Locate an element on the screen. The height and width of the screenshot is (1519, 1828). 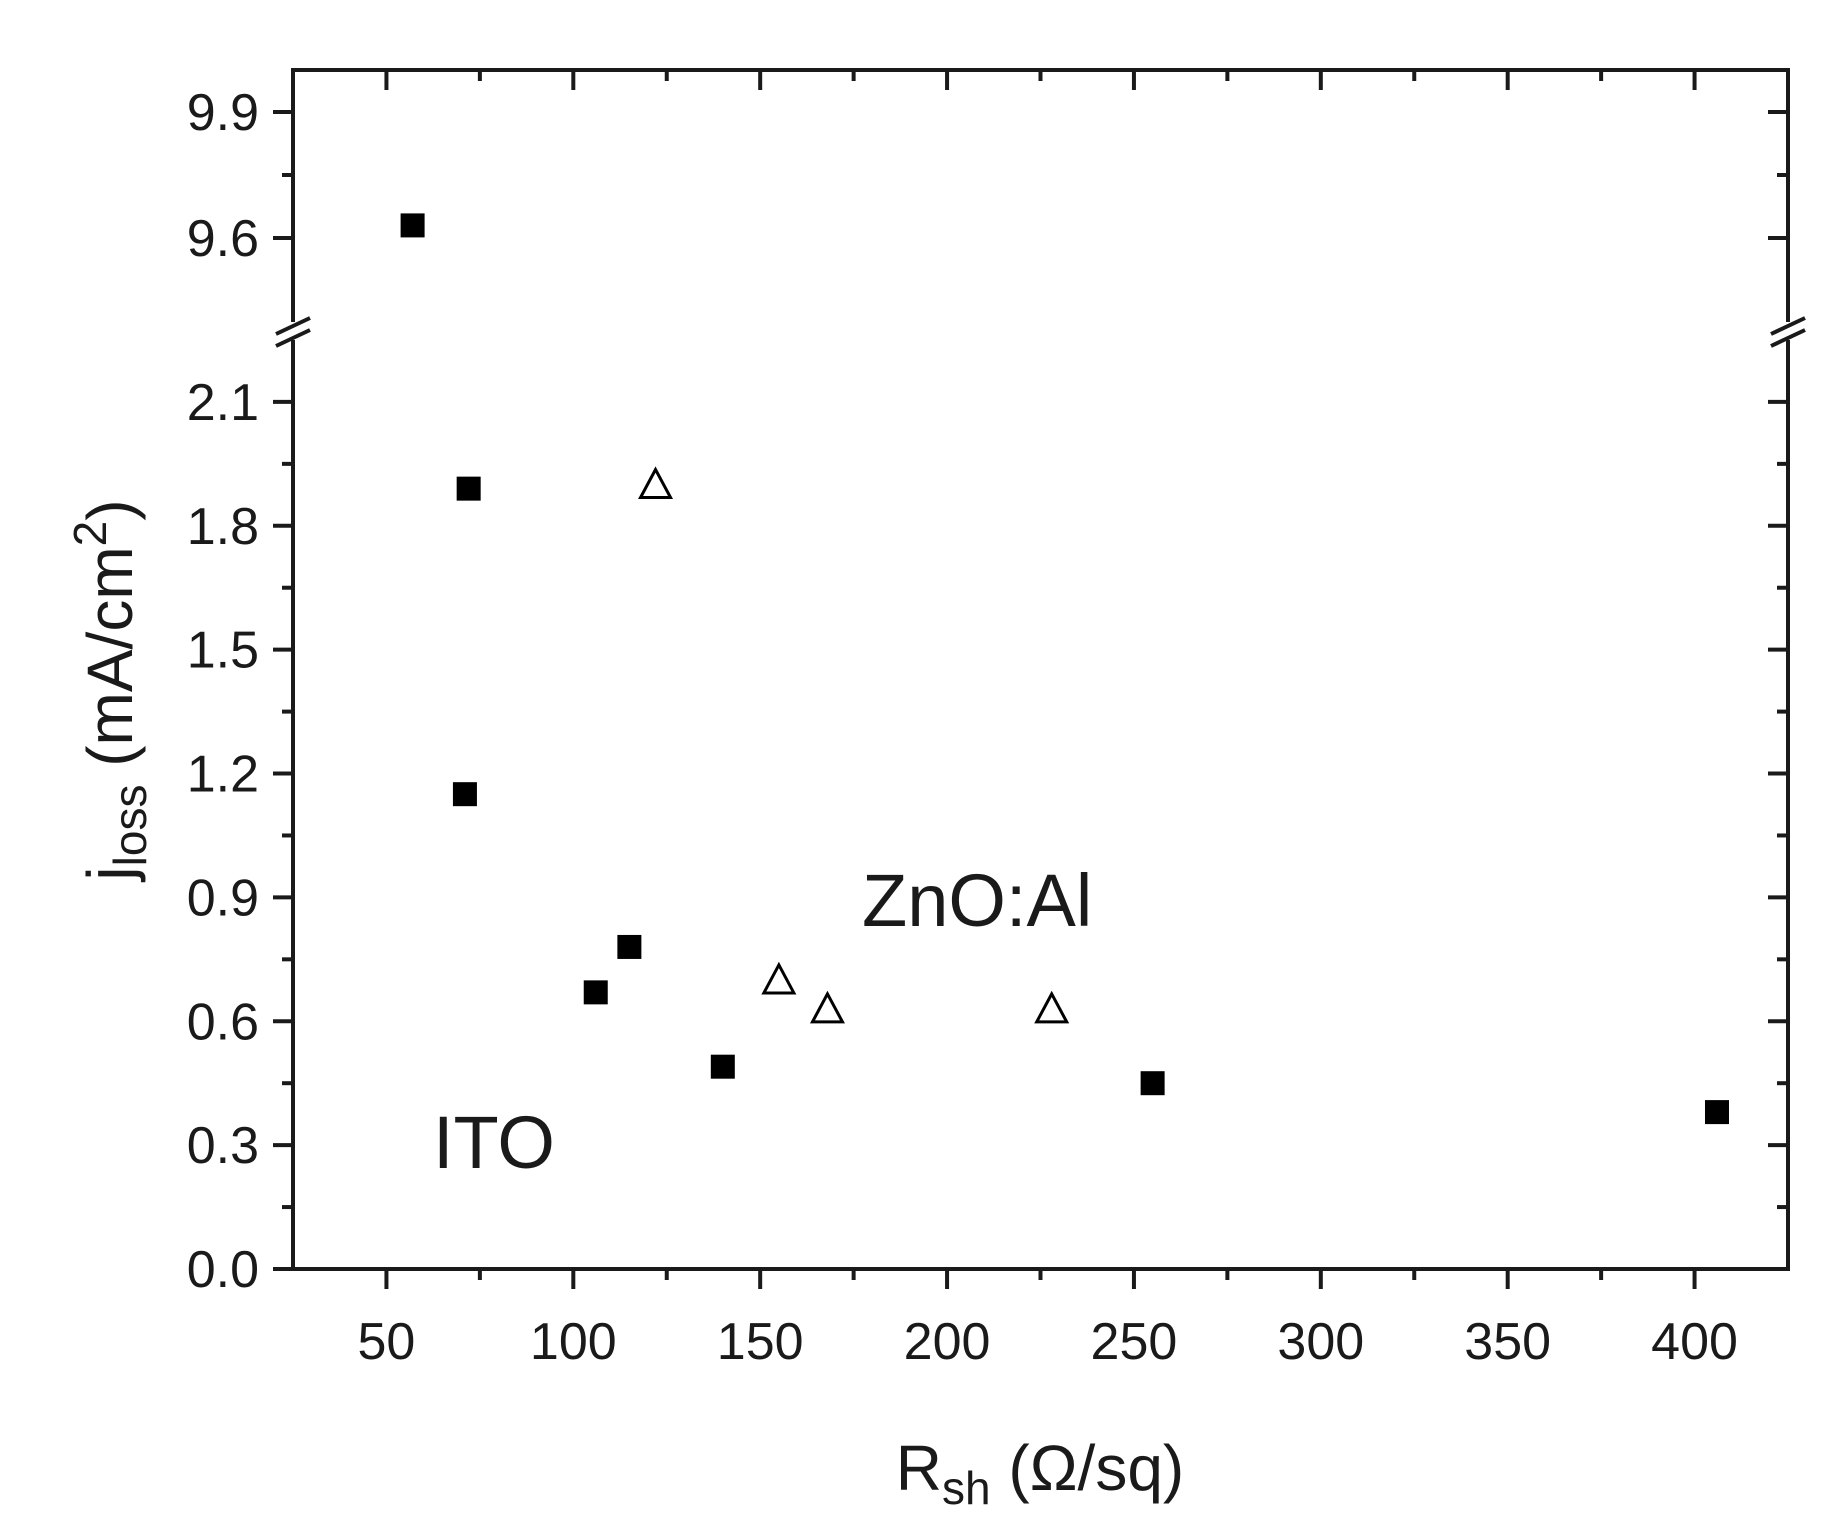
y-tick-label: 0.3 is located at coordinates (223, 1146).